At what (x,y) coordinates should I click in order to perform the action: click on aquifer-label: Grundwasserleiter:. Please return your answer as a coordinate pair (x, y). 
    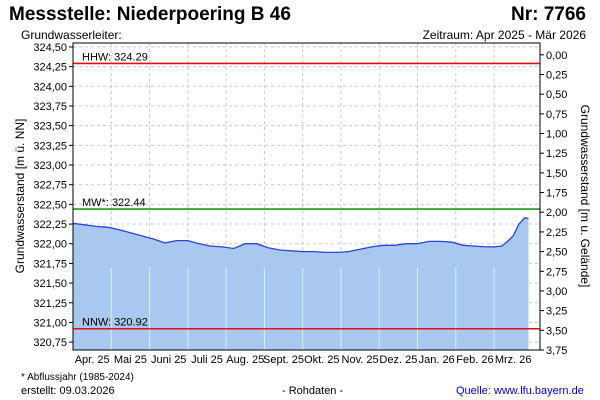
    Looking at the image, I should click on (71, 35).